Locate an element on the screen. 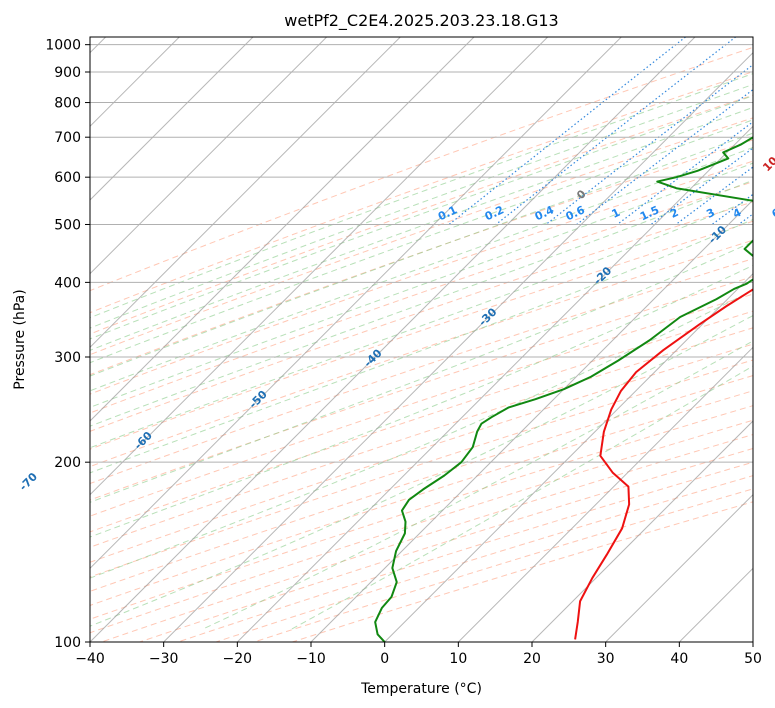  mixing-ratio-label: 6 is located at coordinates (772, 213).